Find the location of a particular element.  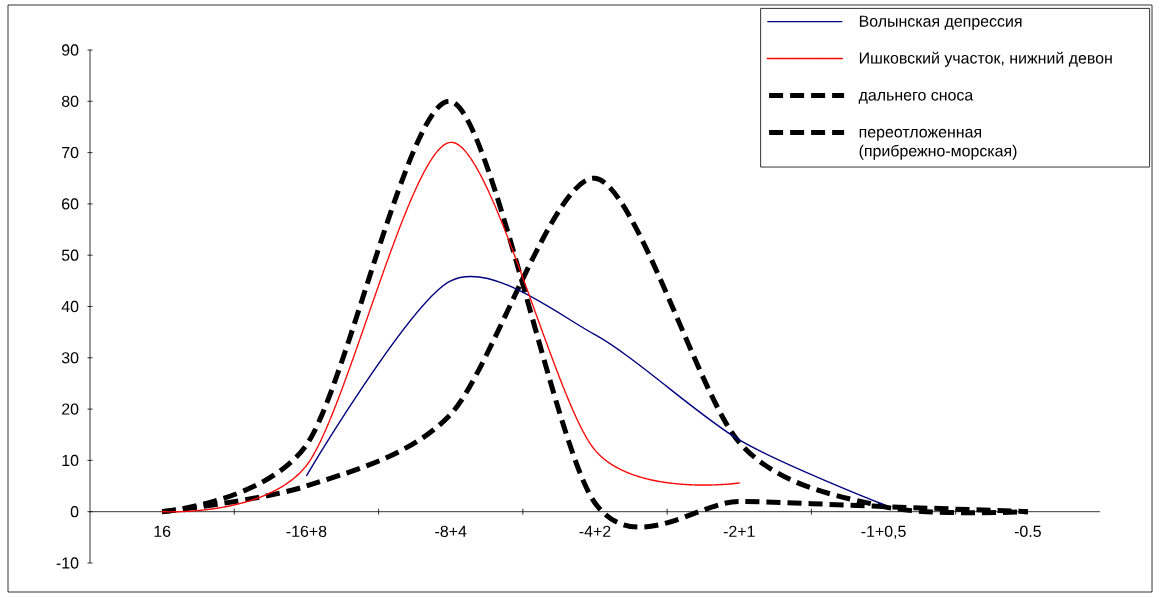

y-tick-label: 80 is located at coordinates (70, 101).